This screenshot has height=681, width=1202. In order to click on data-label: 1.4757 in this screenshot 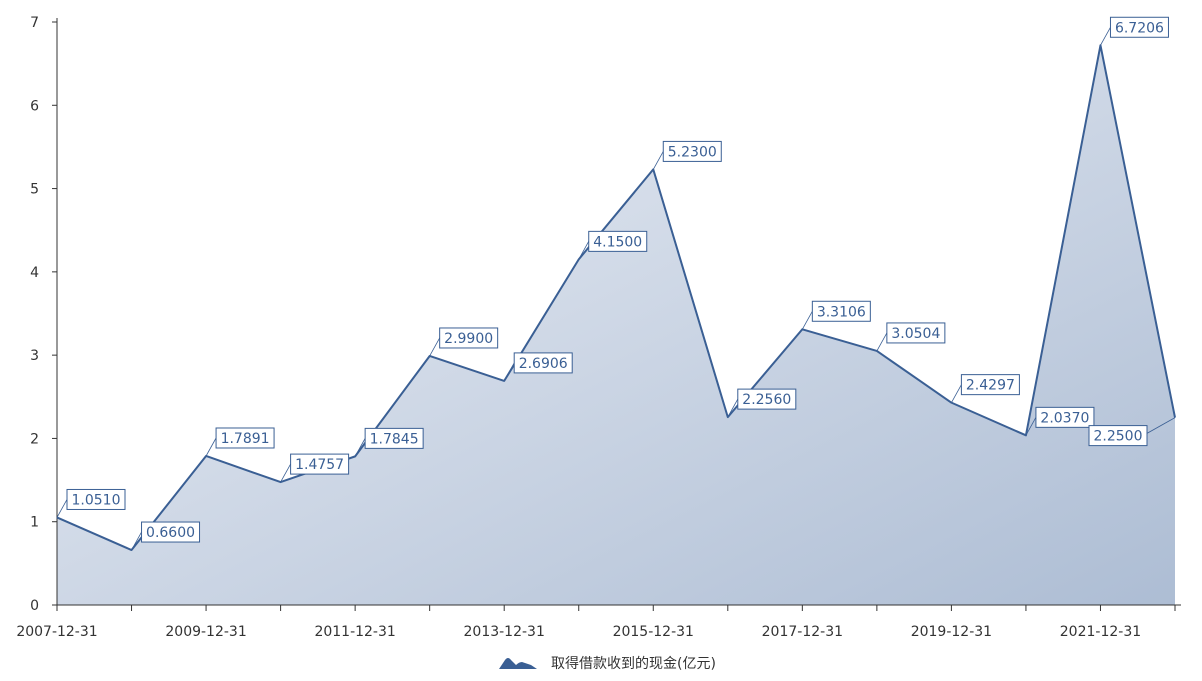, I will do `click(315, 468)`.